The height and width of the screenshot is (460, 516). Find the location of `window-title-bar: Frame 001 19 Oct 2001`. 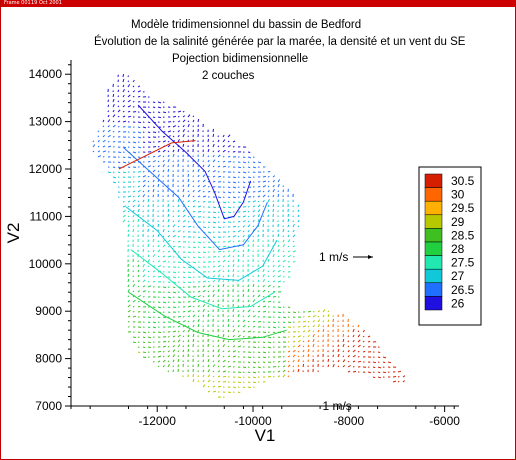

window-title-bar: Frame 001 19 Oct 2001 is located at coordinates (258, 3).